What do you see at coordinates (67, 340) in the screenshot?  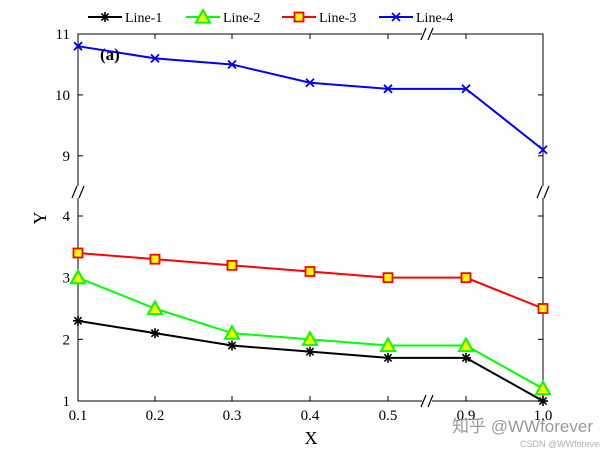 I see `y-tick-label: 2` at bounding box center [67, 340].